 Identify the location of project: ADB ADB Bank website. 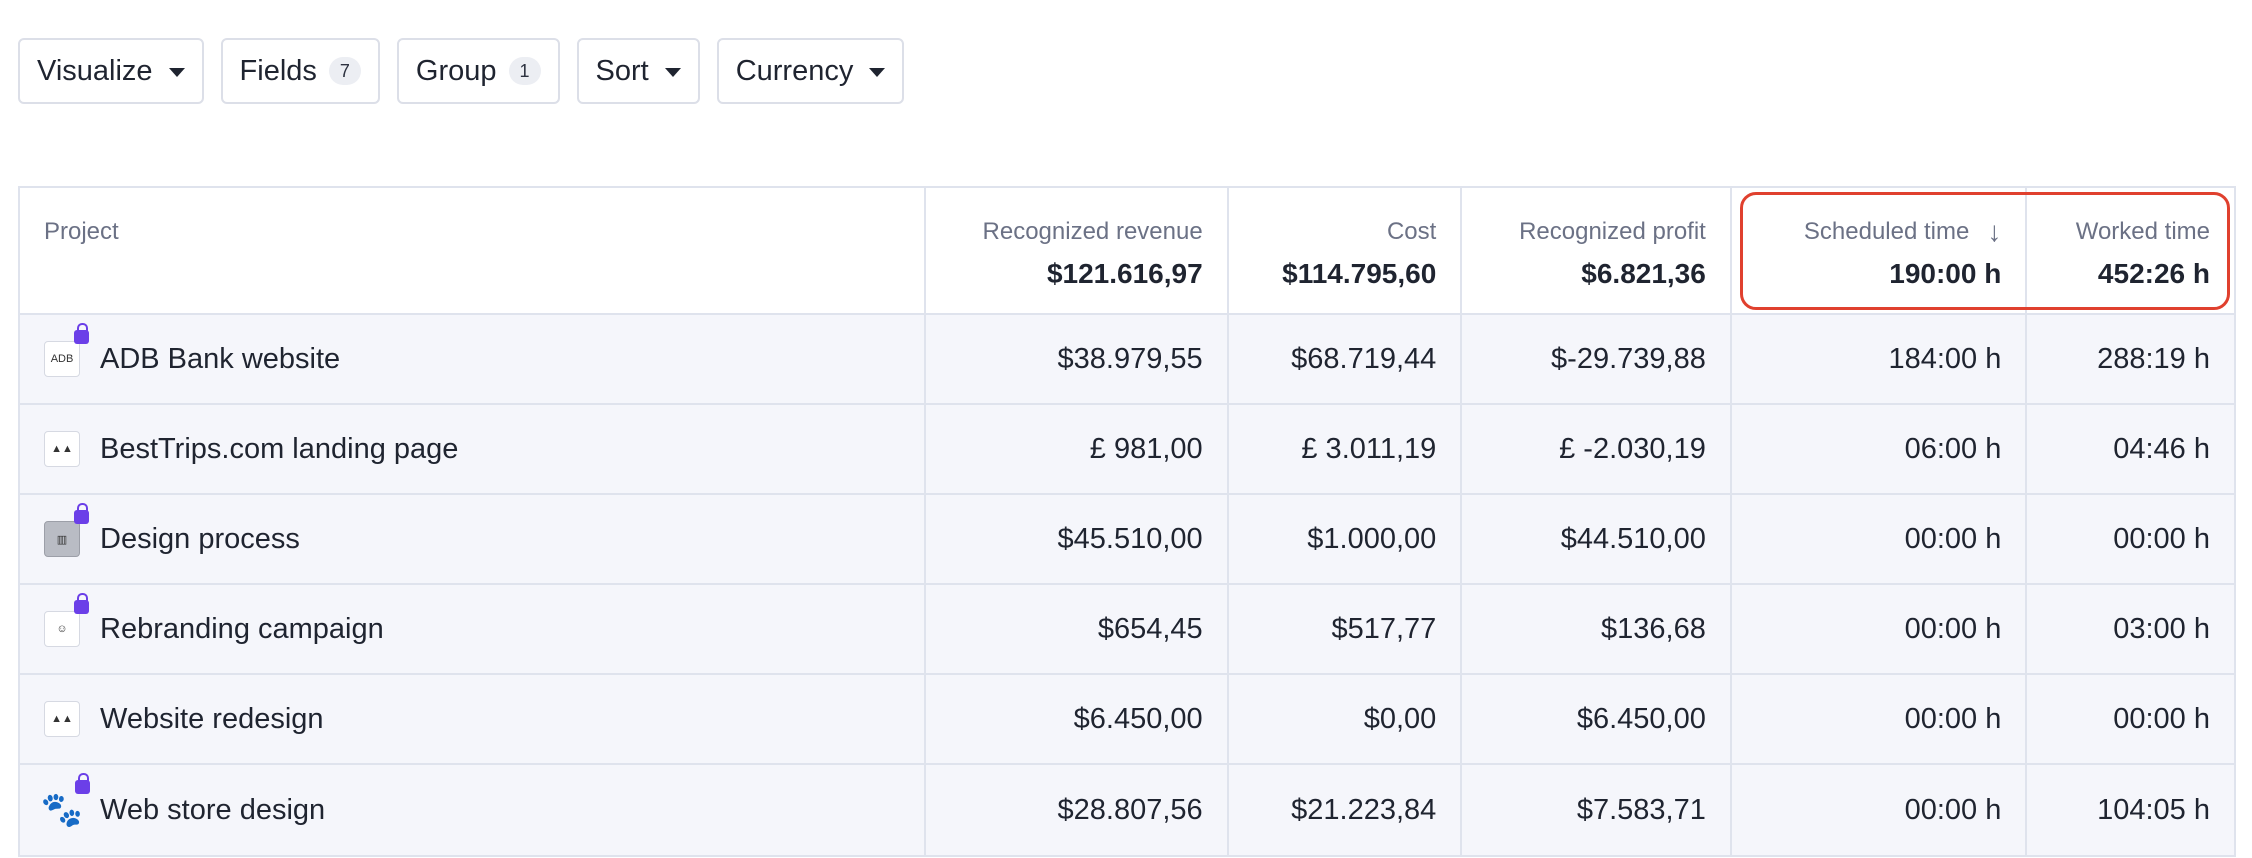
(192, 350).